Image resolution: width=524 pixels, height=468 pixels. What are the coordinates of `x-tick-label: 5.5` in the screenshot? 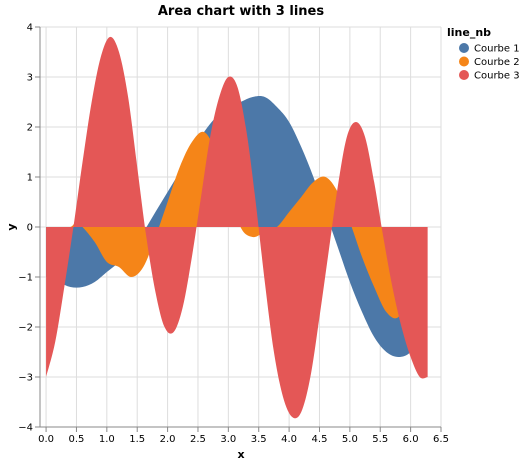 It's located at (380, 439).